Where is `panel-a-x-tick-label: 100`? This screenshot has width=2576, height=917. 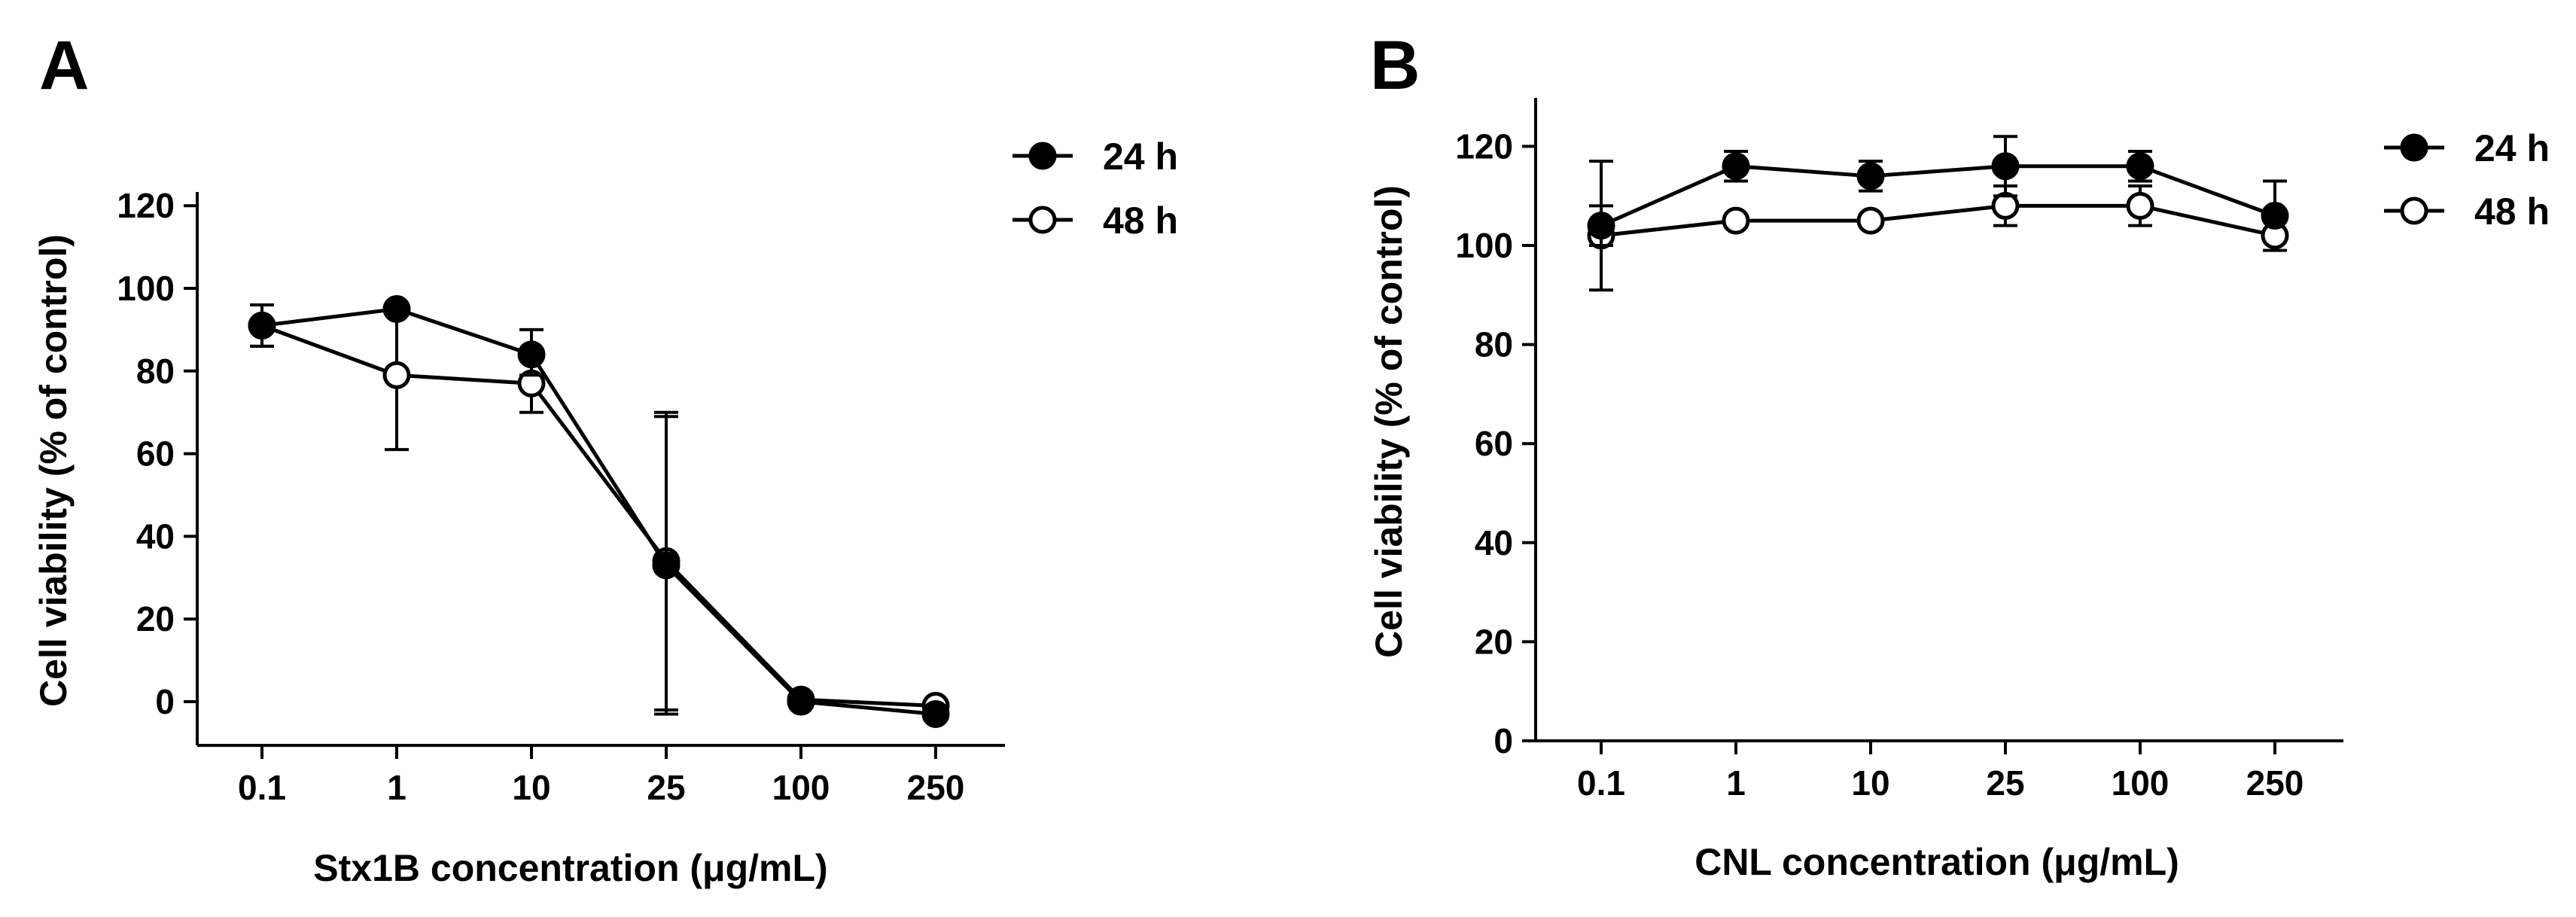 panel-a-x-tick-label: 100 is located at coordinates (801, 787).